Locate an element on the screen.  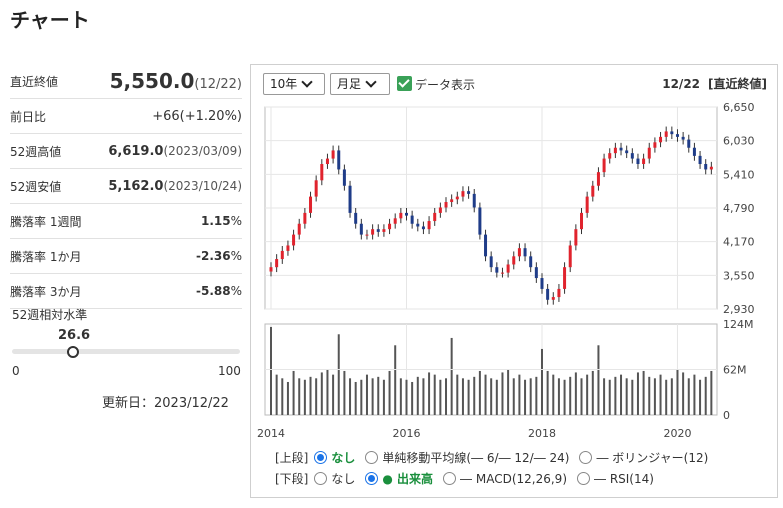
stat-close: 直近終値 5,550.0(12/22) is located at coordinates (126, 81).